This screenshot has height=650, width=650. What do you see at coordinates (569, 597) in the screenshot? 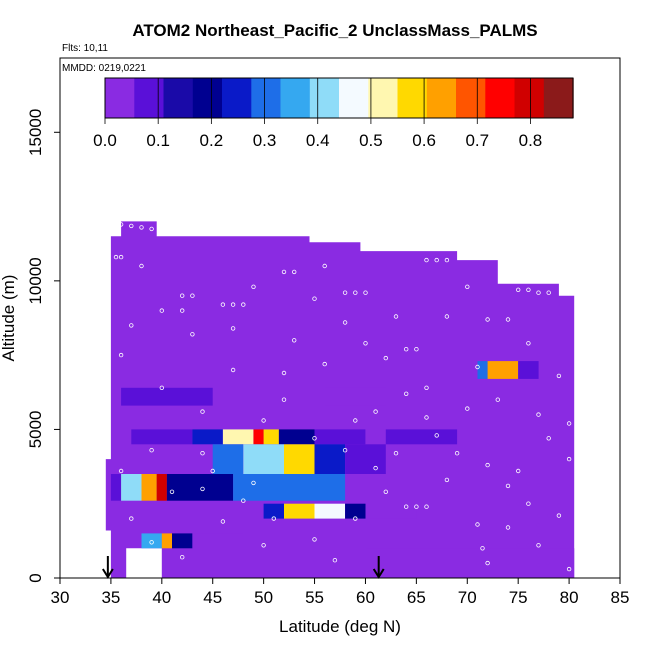
I see `x-tick-label: 80` at bounding box center [569, 597].